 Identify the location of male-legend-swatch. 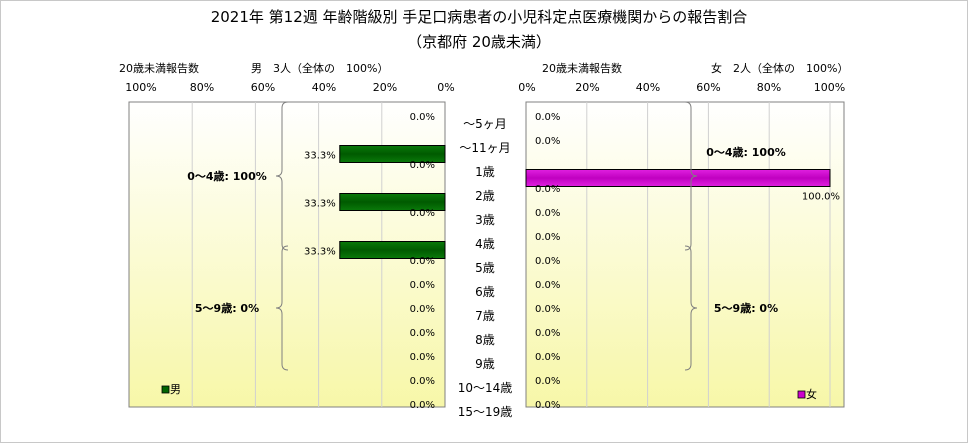
(165, 389).